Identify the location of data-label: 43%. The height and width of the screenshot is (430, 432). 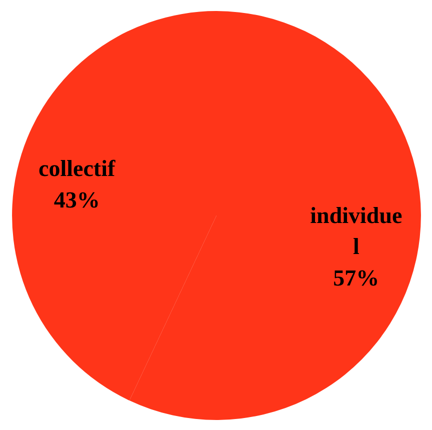
(77, 200).